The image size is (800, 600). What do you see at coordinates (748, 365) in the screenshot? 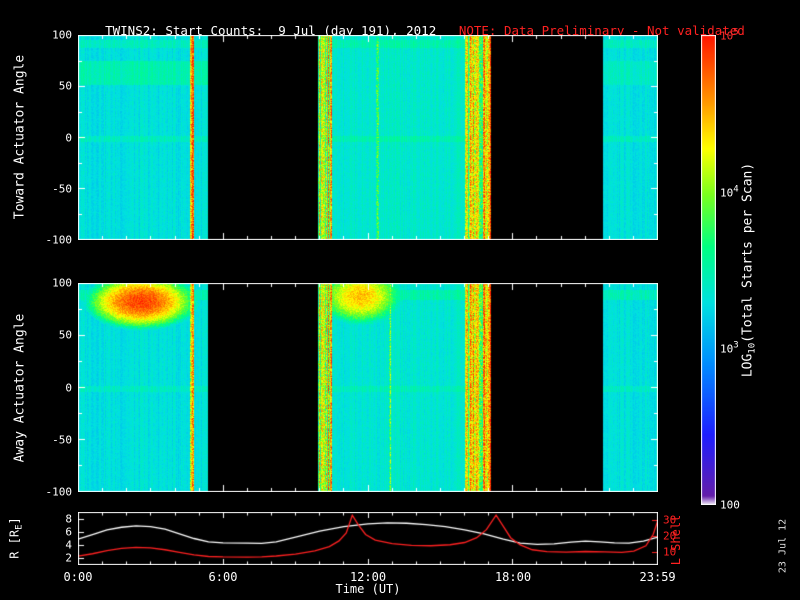
I see `colorbar-label-prefix: LOG` at bounding box center [748, 365].